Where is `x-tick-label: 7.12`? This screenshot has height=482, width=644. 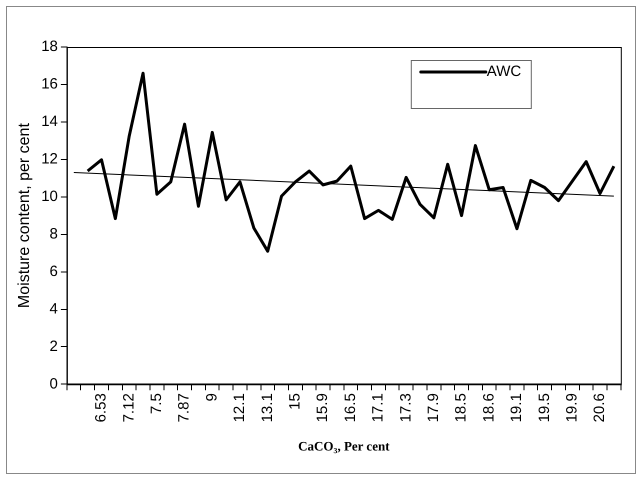
x-tick-label: 7.12 is located at coordinates (129, 407).